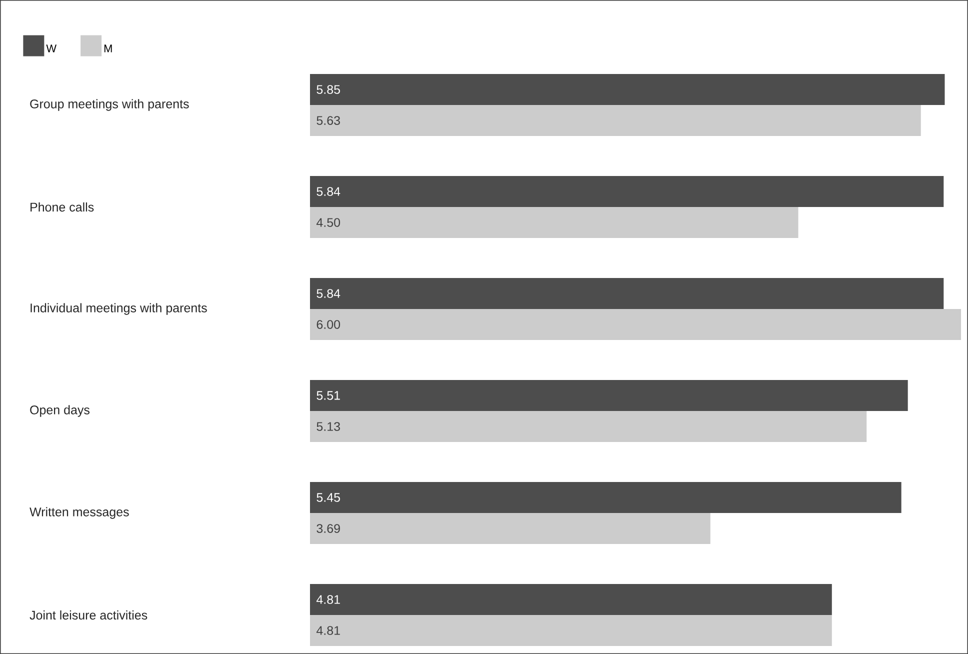 The width and height of the screenshot is (968, 654). I want to click on y-tick-label: Open days, so click(60, 411).